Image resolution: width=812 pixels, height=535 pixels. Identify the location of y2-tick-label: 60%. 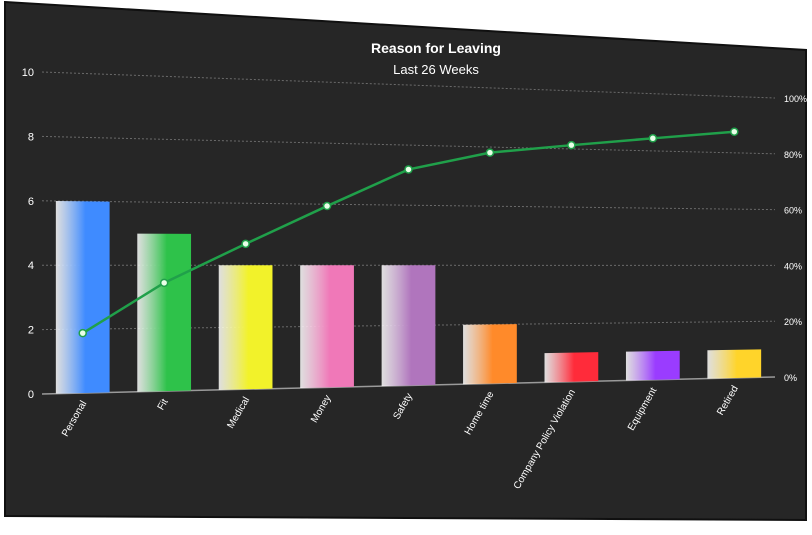
(793, 211).